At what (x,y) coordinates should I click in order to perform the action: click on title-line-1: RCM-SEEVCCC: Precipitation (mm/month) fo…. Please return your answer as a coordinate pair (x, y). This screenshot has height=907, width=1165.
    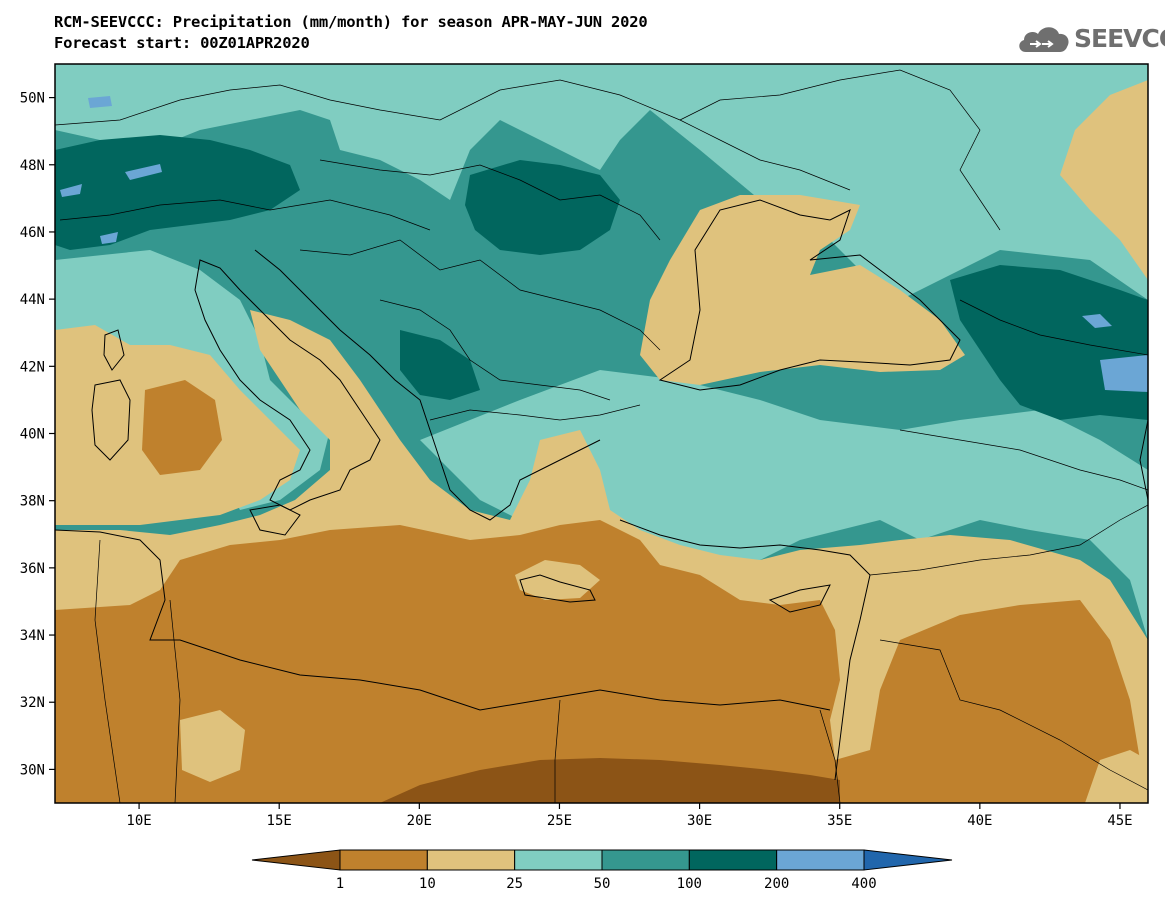
    Looking at the image, I should click on (351, 22).